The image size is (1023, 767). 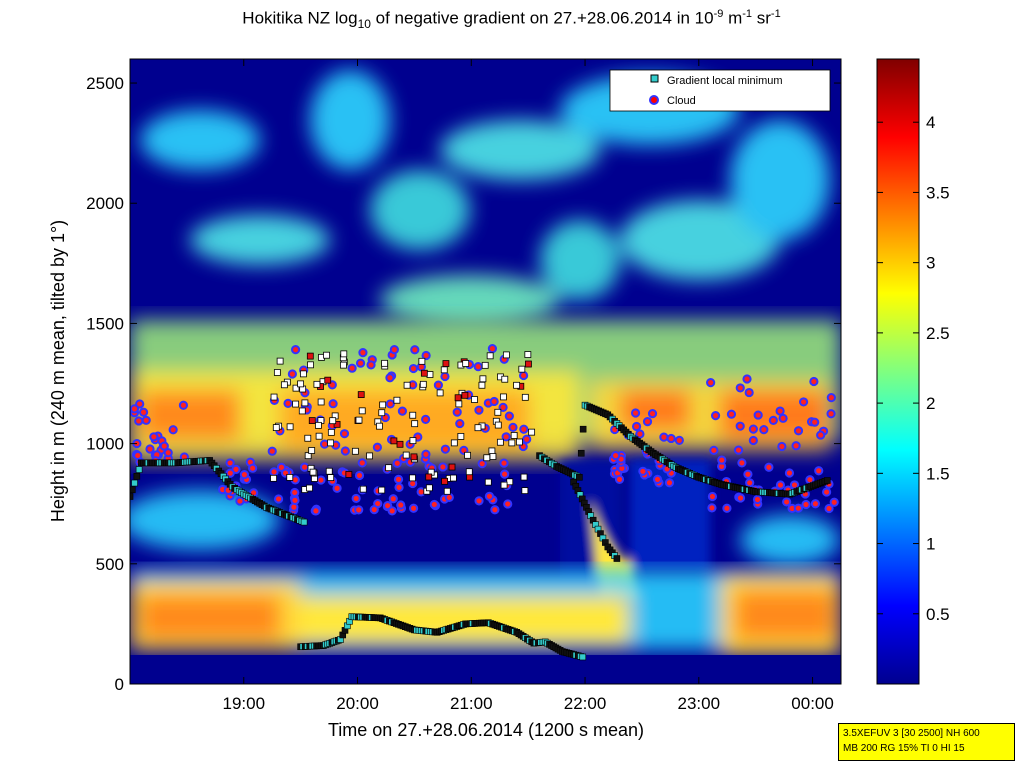 I want to click on legend-box, so click(x=720, y=90).